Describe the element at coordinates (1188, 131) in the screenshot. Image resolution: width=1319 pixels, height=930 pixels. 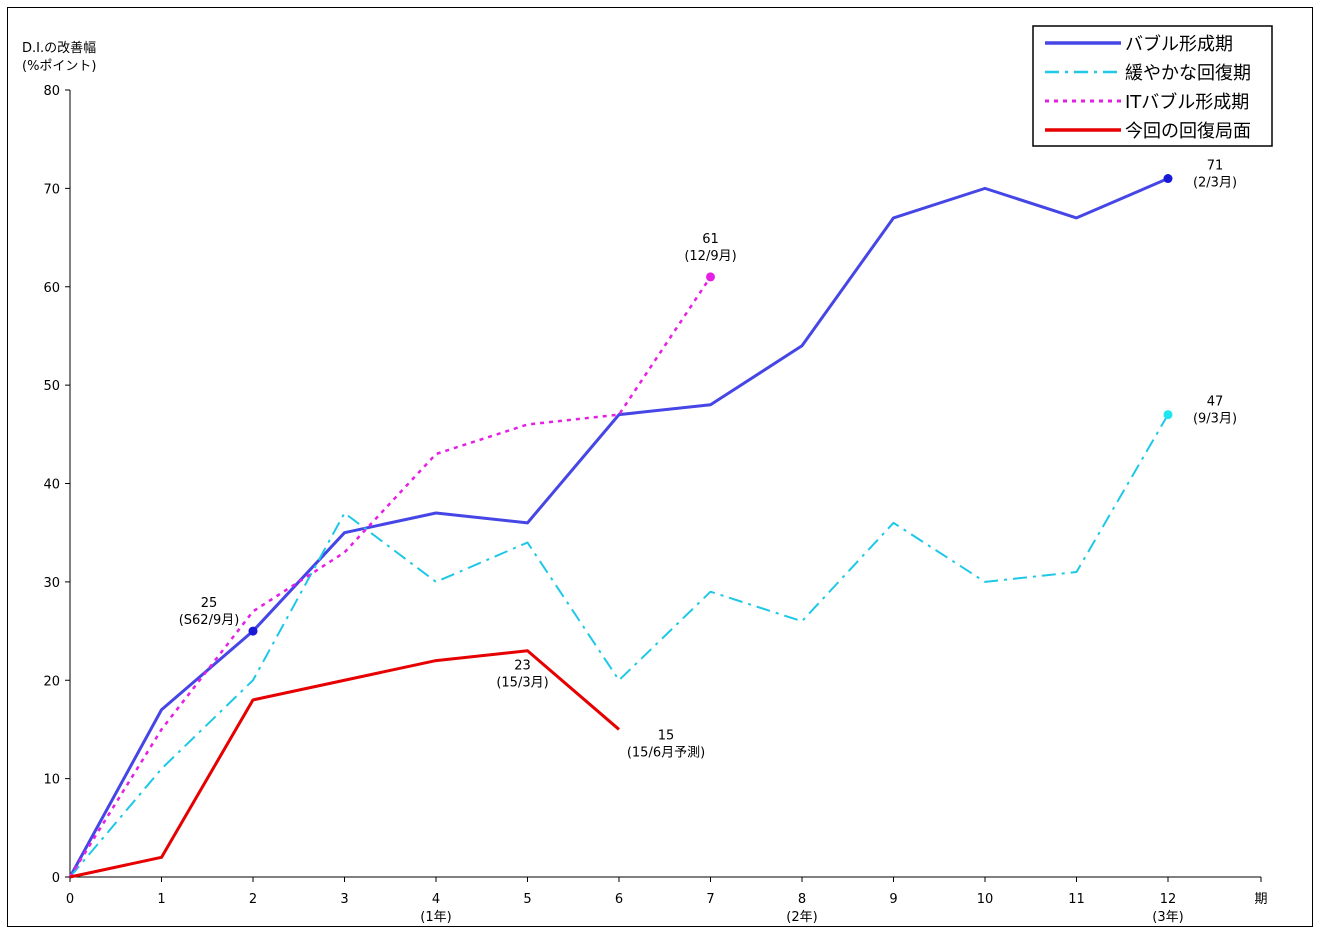
I see `legend-label: 今回の回復局面` at that location.